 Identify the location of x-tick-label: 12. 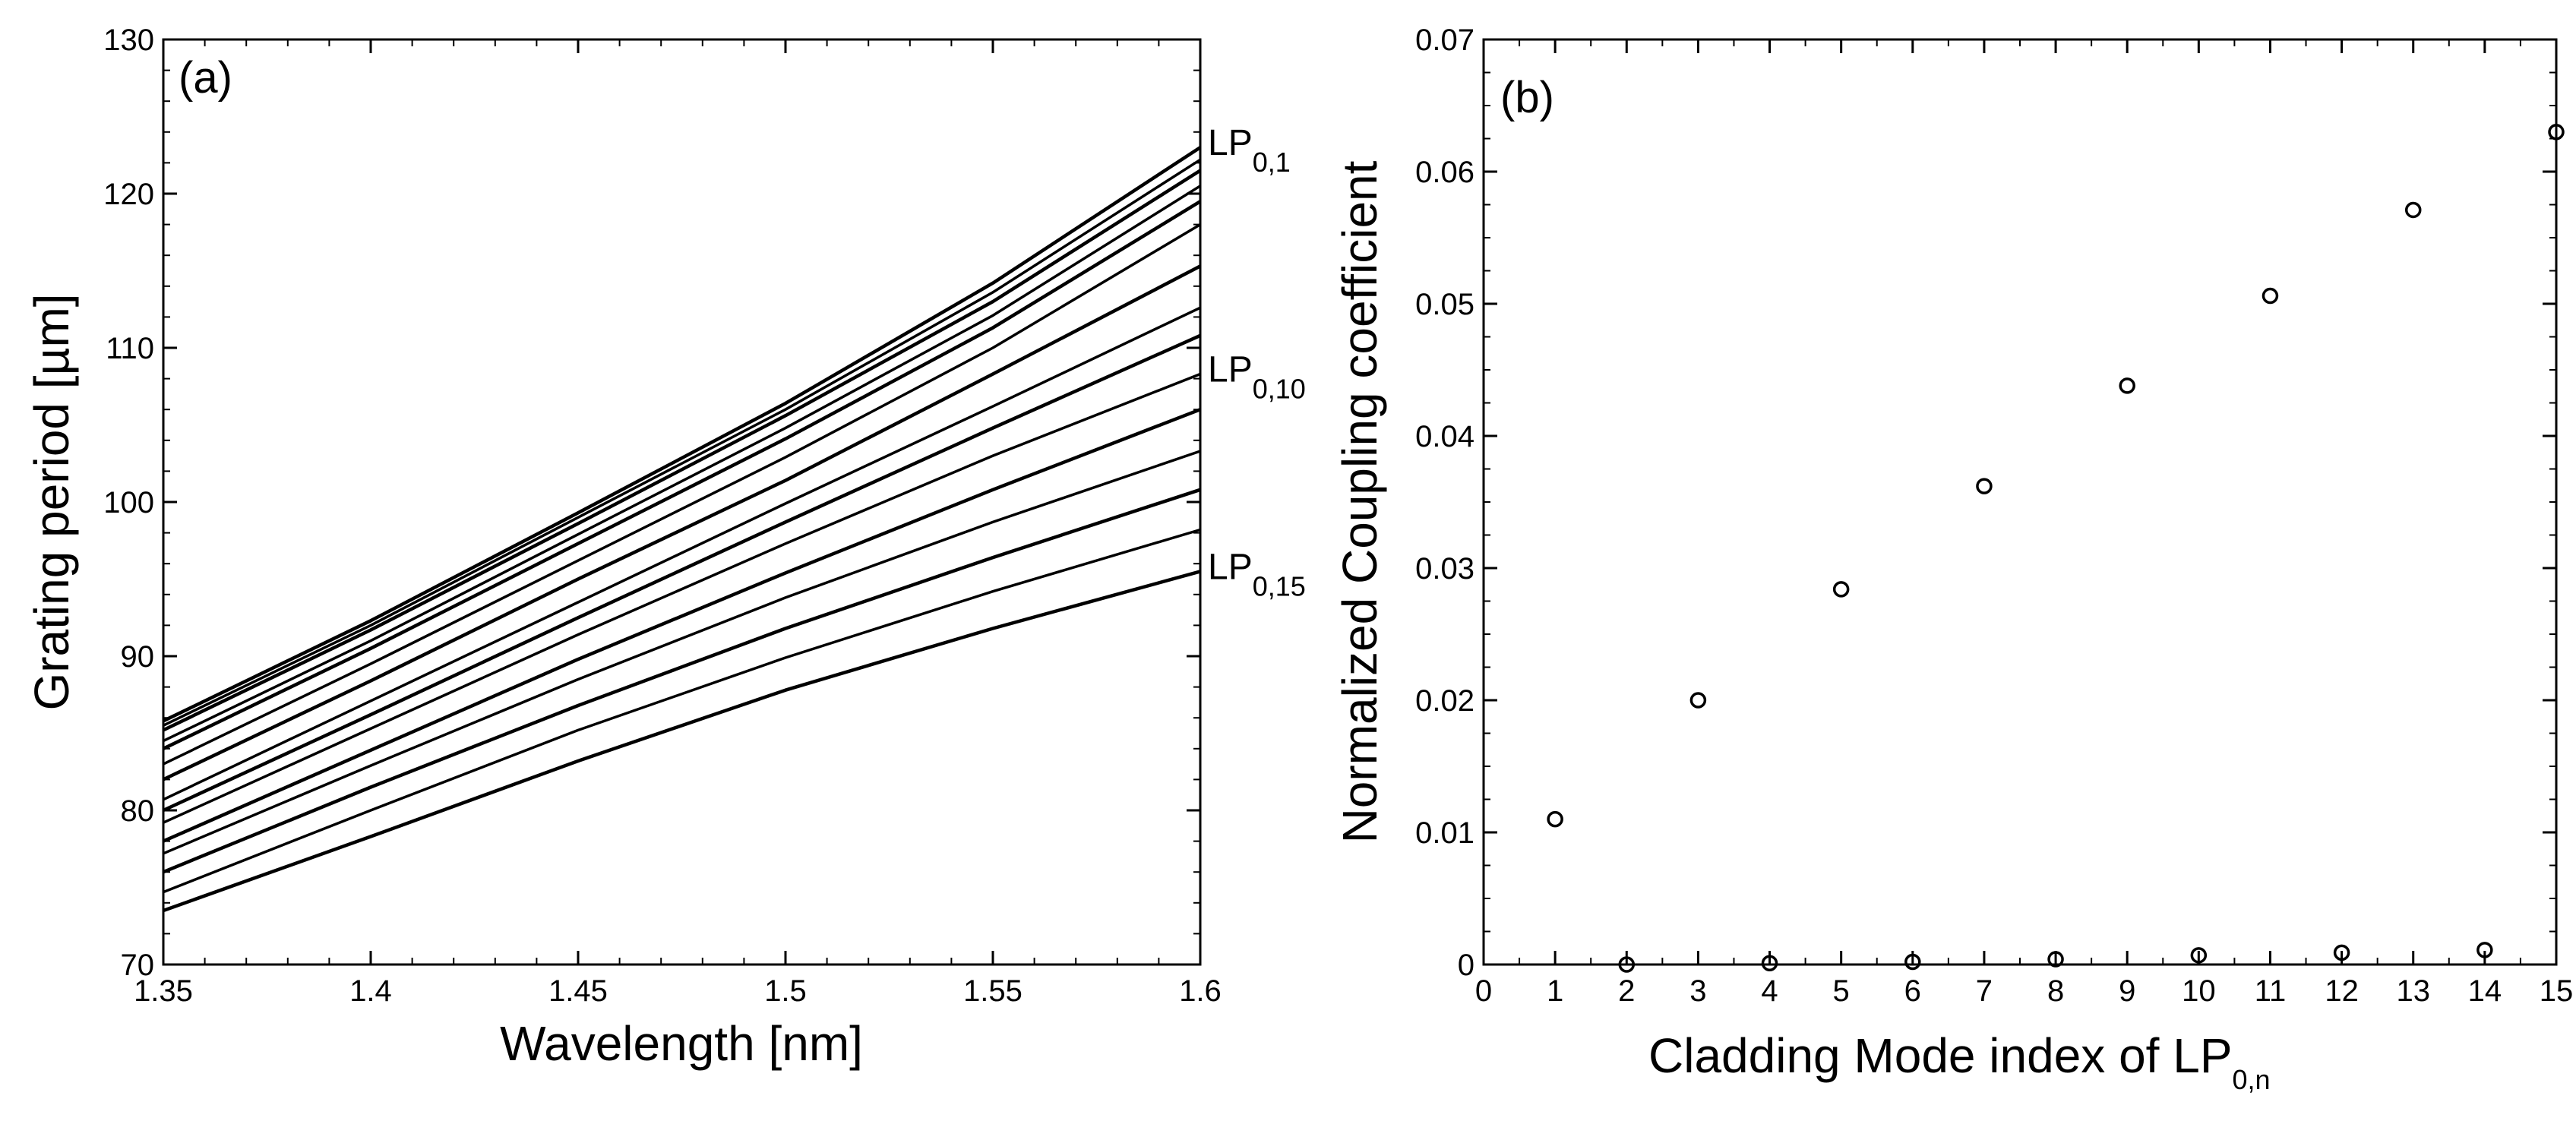
(2342, 991).